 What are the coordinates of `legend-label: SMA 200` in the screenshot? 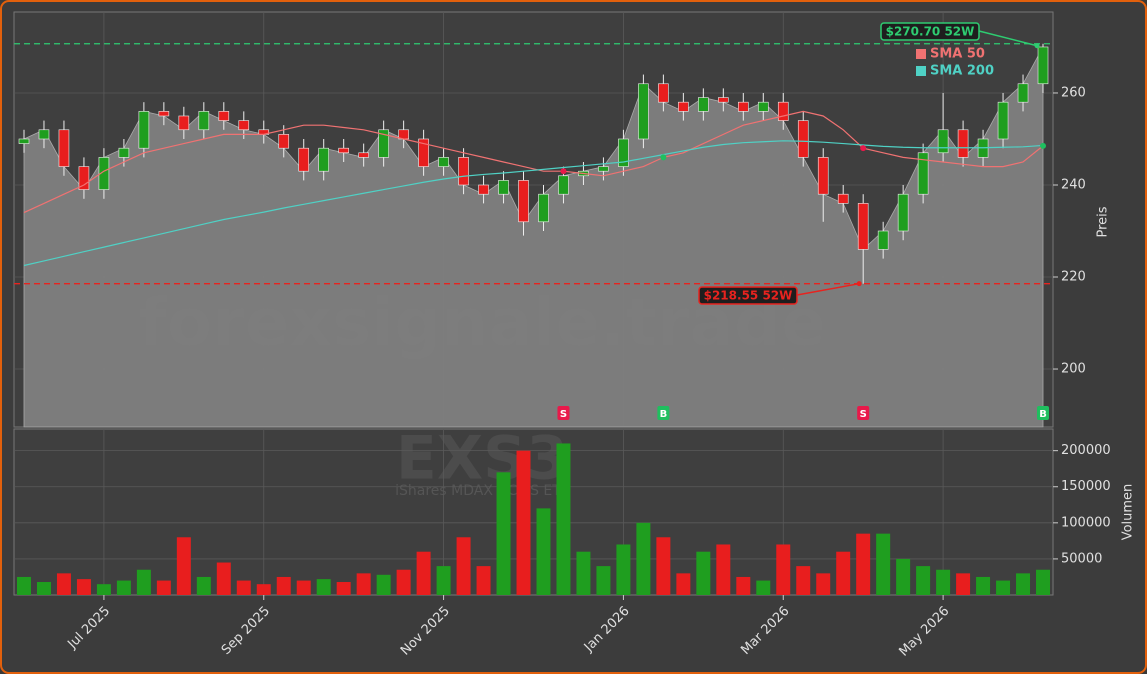 It's located at (962, 71).